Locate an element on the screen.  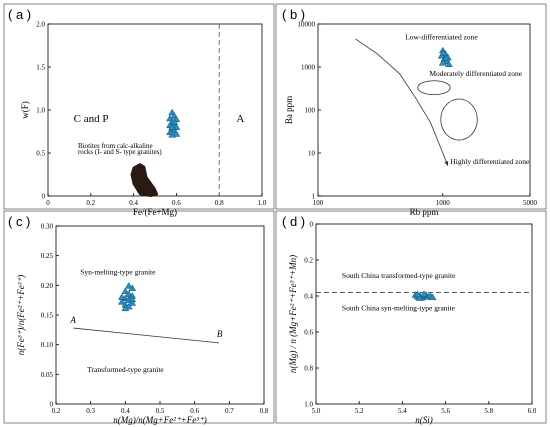
y-tick-label-a: 0.5 is located at coordinates (40, 154).